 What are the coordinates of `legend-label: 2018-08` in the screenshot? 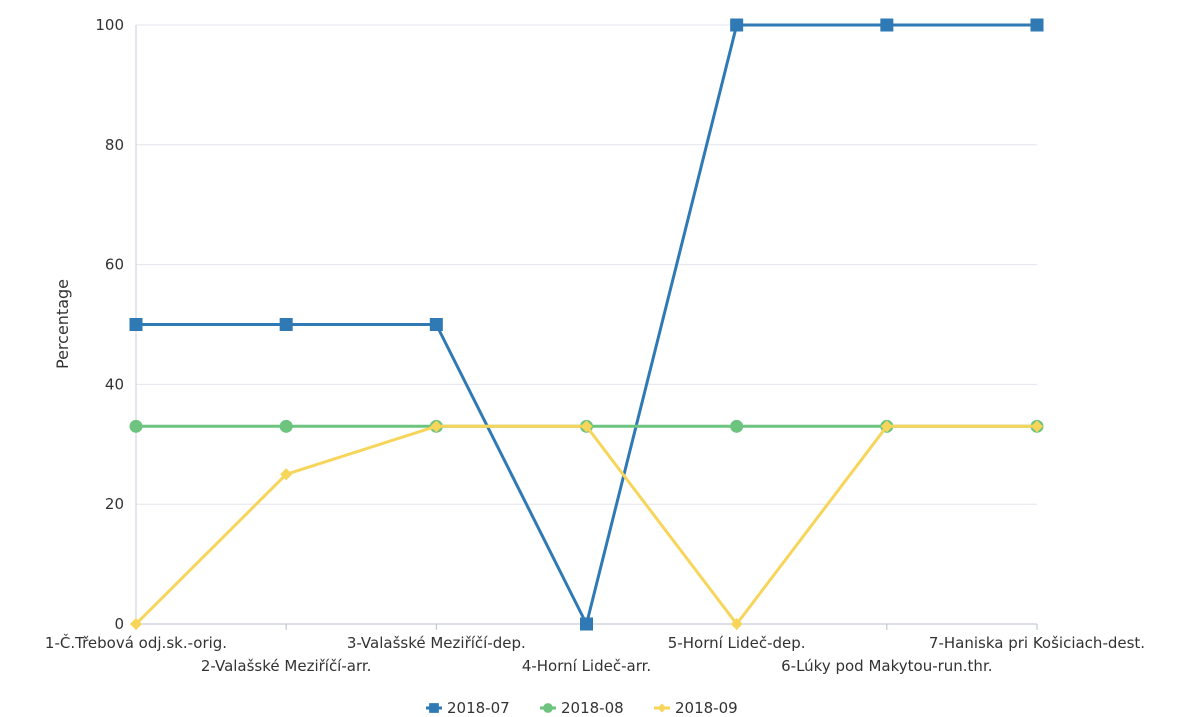 It's located at (592, 708).